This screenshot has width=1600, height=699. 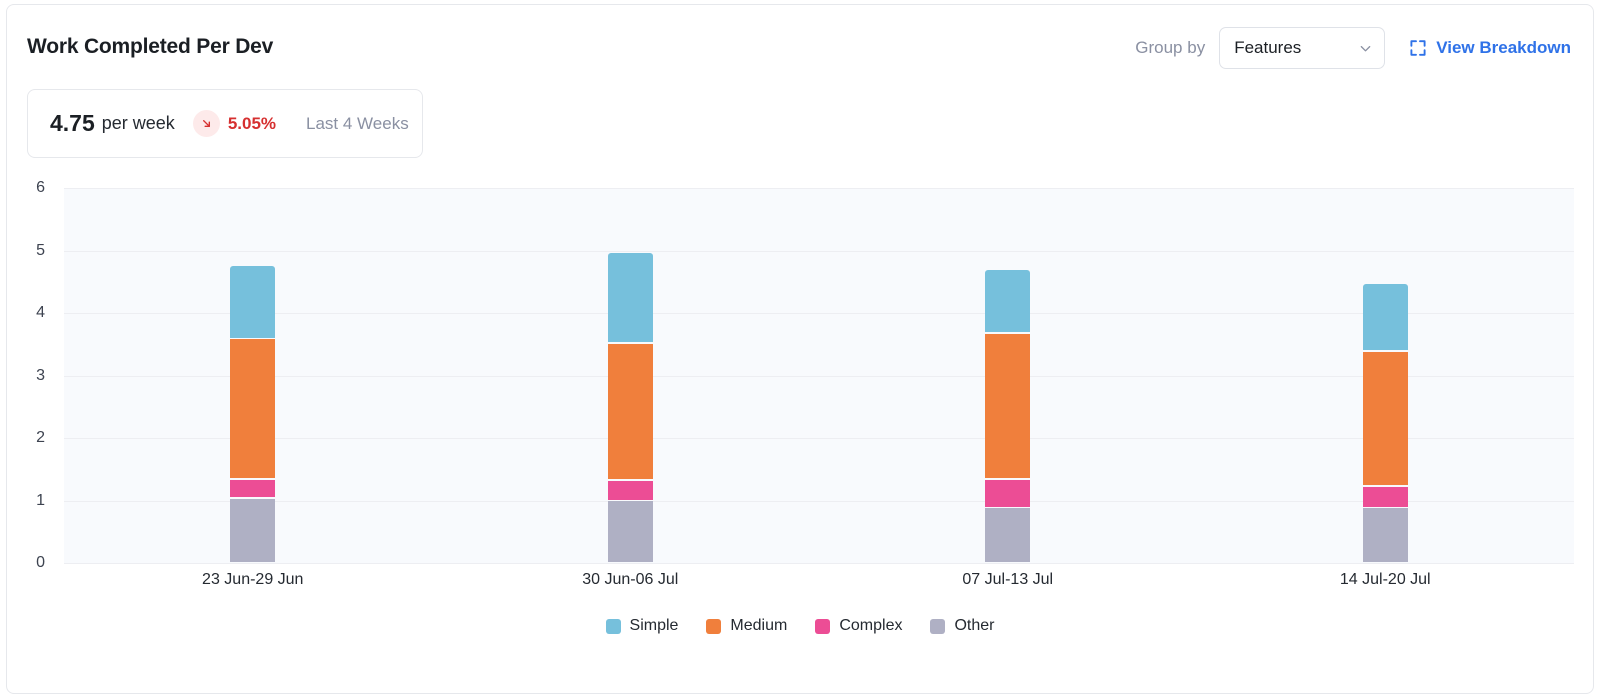 I want to click on chevron-down-icon, so click(x=1365, y=48).